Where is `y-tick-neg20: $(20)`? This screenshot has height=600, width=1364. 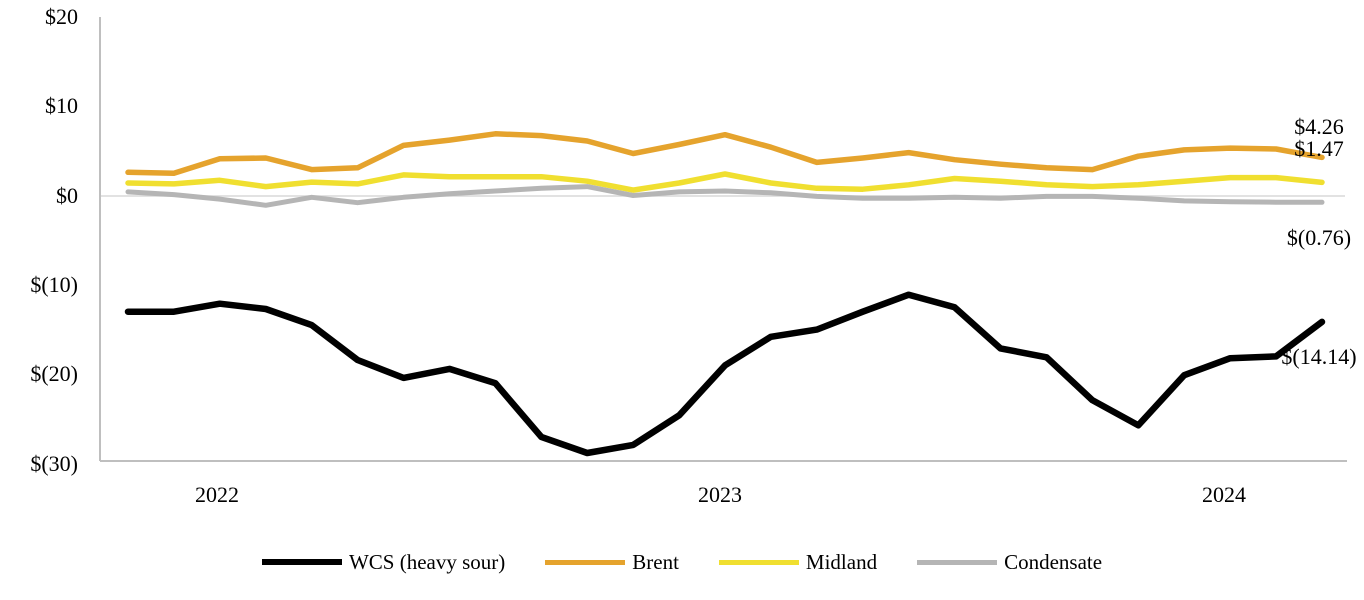 y-tick-neg20: $(20) is located at coordinates (54, 373).